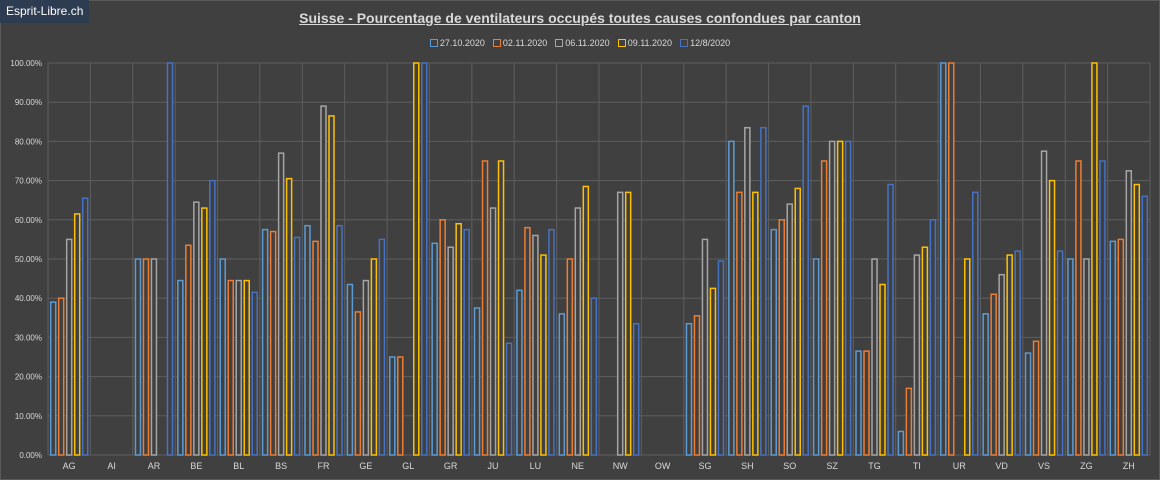  Describe the element at coordinates (28, 337) in the screenshot. I see `y-tick-label: 30.00%` at that location.